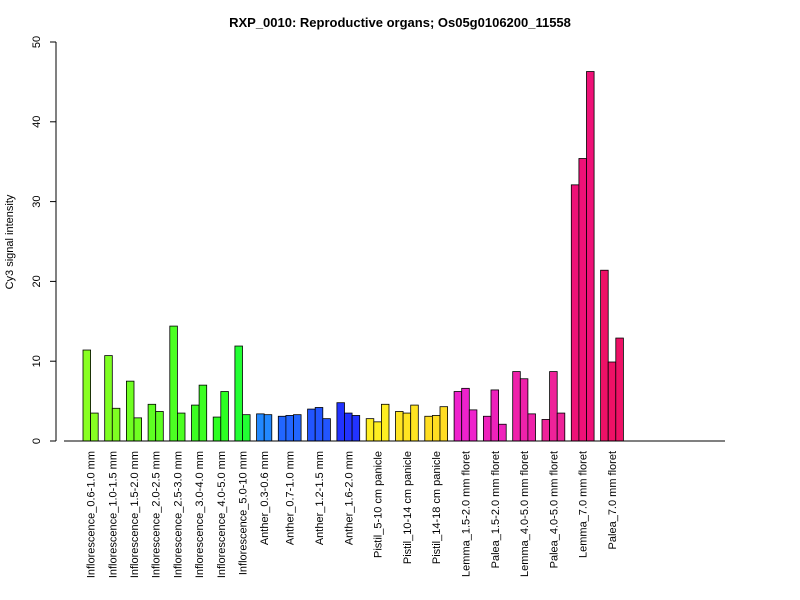 The width and height of the screenshot is (800, 600). What do you see at coordinates (200, 514) in the screenshot?
I see `category-label-5: Inflorescence_3.0-4.0 mm` at bounding box center [200, 514].